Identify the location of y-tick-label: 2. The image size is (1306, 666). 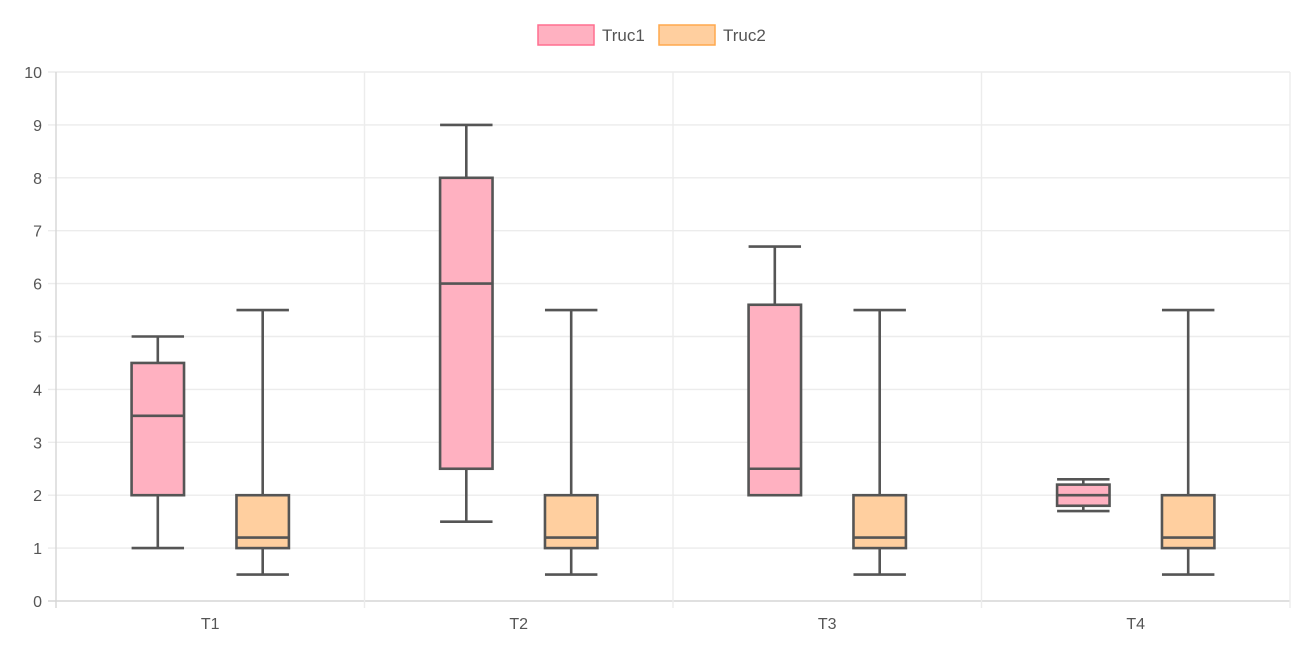
(37, 496).